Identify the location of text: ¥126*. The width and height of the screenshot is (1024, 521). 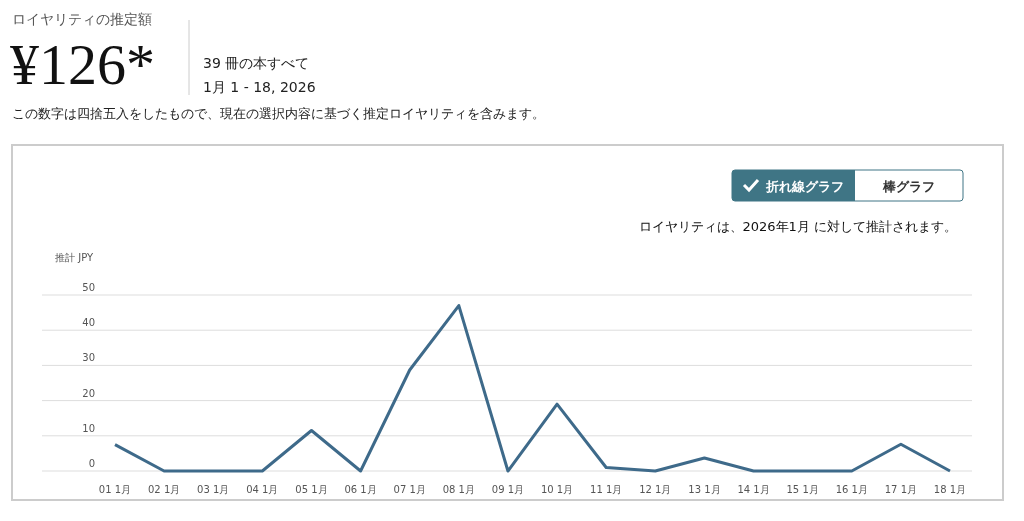
(82, 64).